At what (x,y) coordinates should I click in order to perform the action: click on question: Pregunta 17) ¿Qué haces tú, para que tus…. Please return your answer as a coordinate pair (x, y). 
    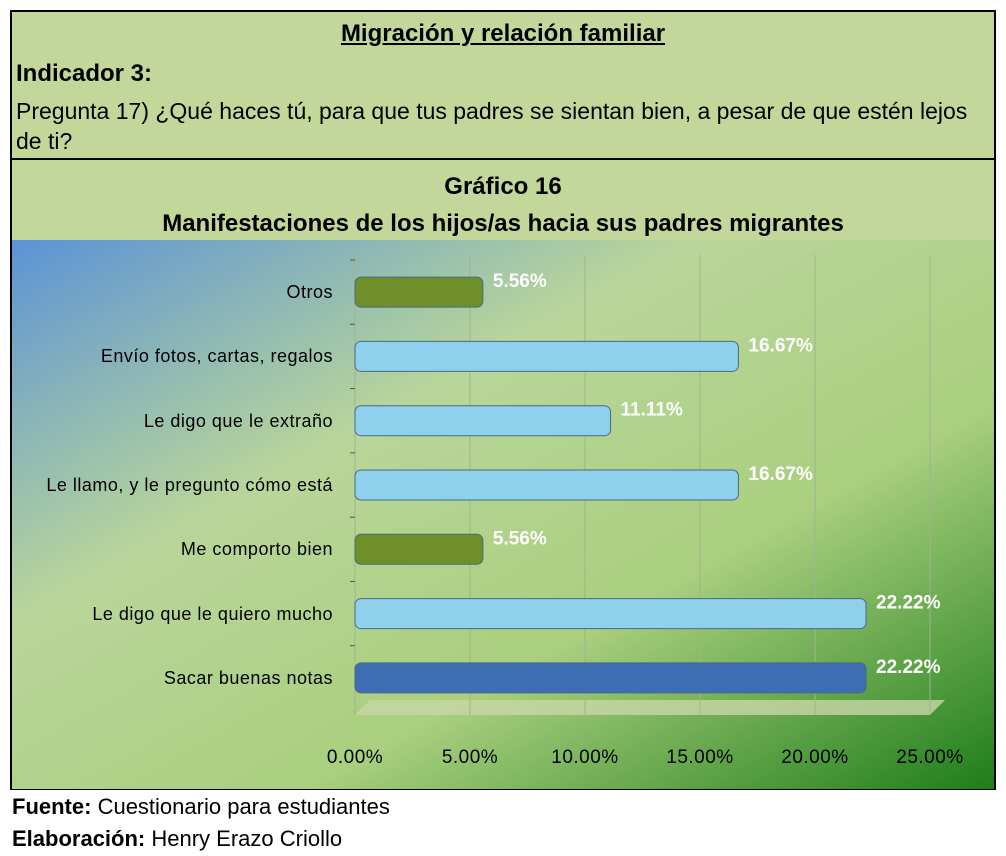
    Looking at the image, I should click on (492, 126).